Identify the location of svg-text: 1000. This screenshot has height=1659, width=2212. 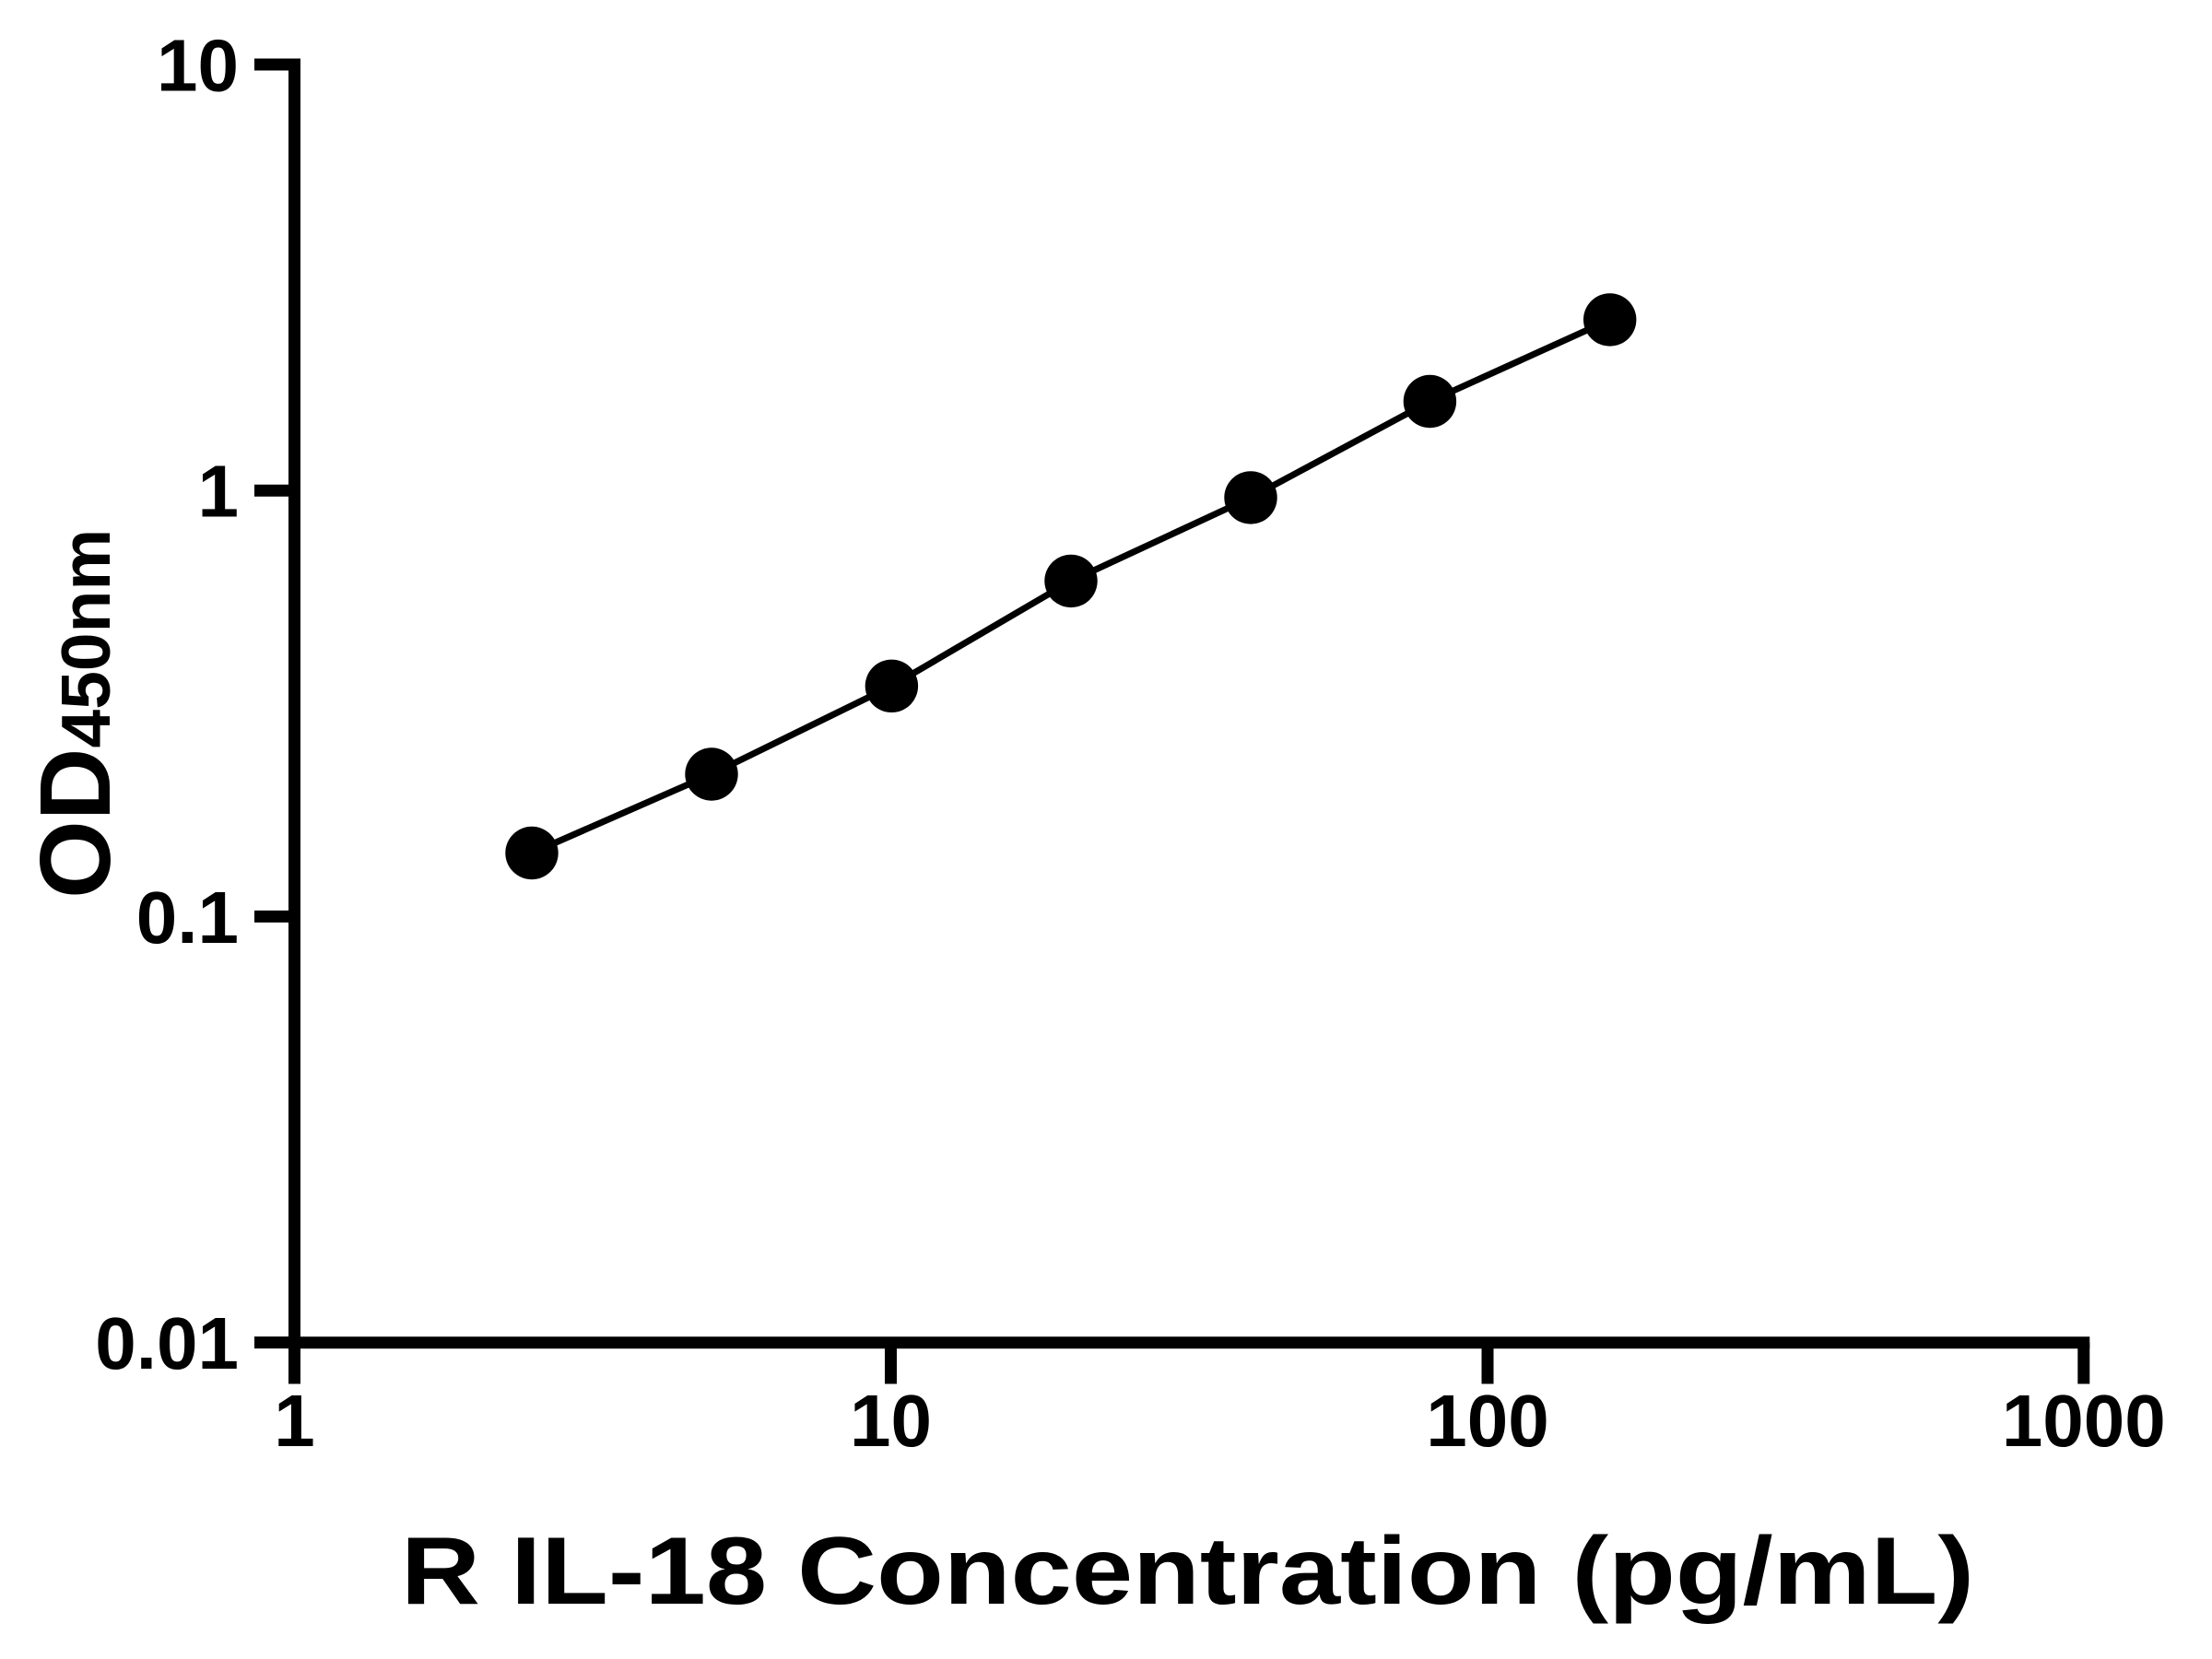
(2084, 1421).